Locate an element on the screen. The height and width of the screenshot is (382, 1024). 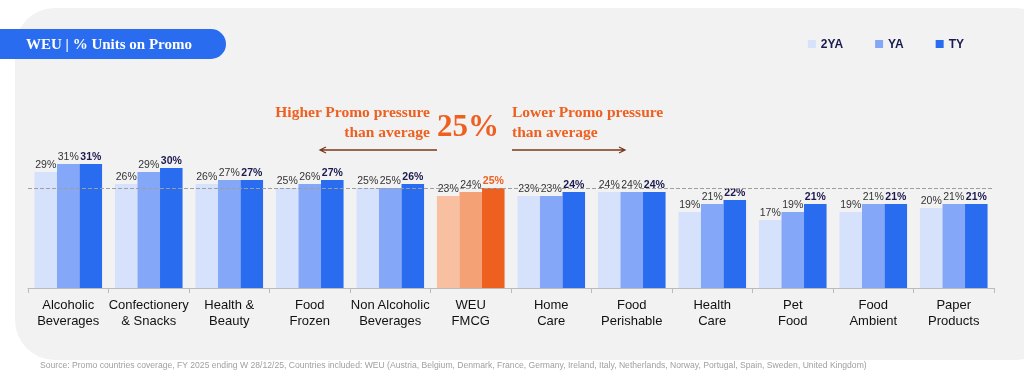
source-note: Source: Promo countries coverage, FY 2025 ending W 28/12/25, Countries included: WEU (Austria, Belgium, Denmark, France, Germany, Ireland, Italy, Netherlands, Norway, Portugal, Spain, Sweden, United Kingdom) is located at coordinates (453, 365).